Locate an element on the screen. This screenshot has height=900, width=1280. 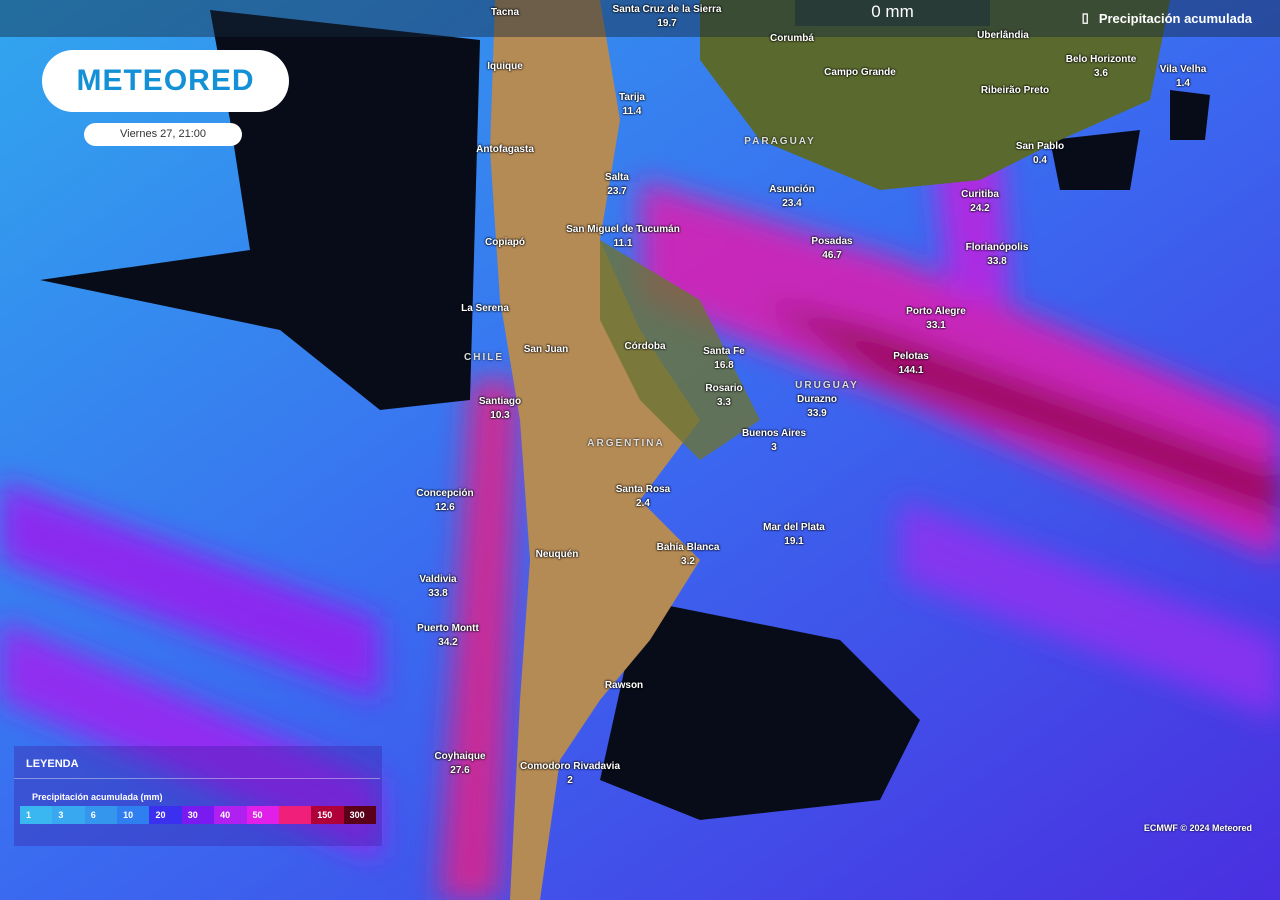
city-name: Rawson is located at coordinates (624, 685).